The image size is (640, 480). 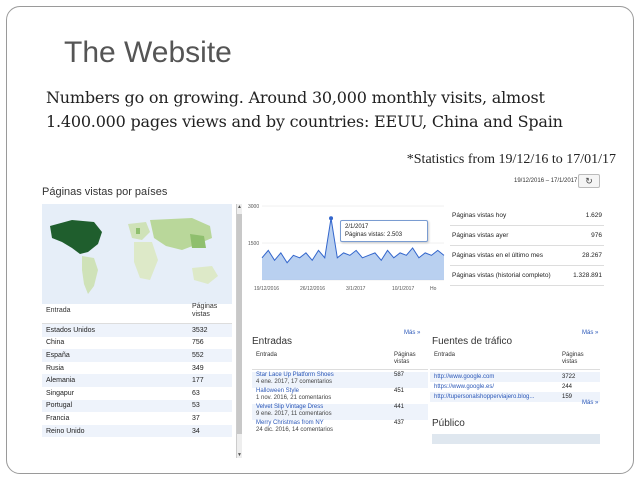 What do you see at coordinates (511, 159) in the screenshot?
I see `statistics-note: *Statistics from 19/12/16 to 17/01/17` at bounding box center [511, 159].